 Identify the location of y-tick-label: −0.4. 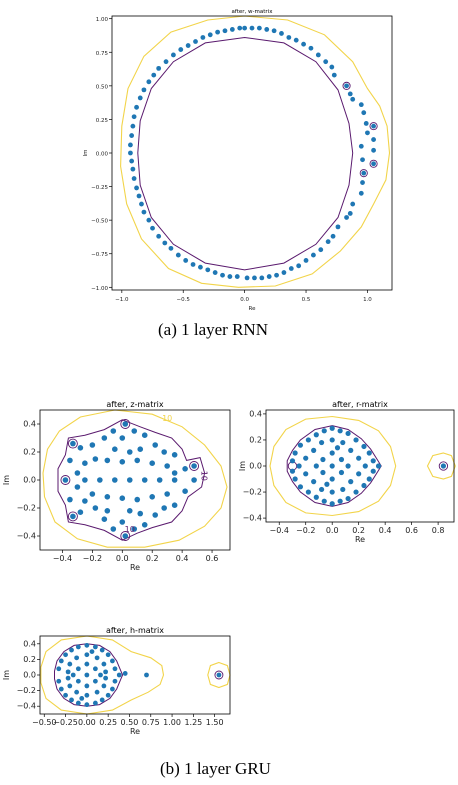
(26, 706).